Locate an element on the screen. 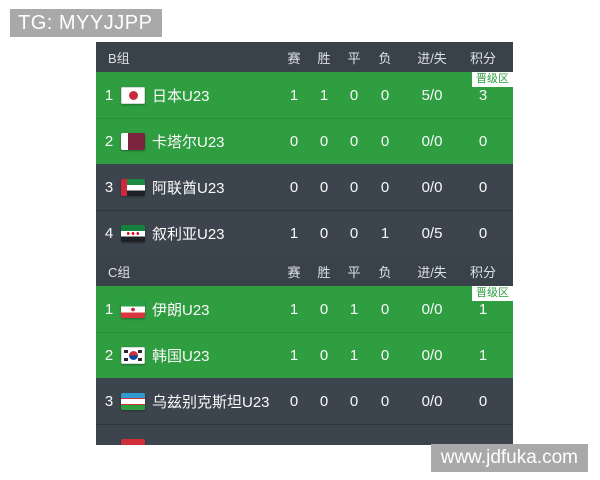 This screenshot has height=480, width=600. group-name: B组 is located at coordinates (119, 58).